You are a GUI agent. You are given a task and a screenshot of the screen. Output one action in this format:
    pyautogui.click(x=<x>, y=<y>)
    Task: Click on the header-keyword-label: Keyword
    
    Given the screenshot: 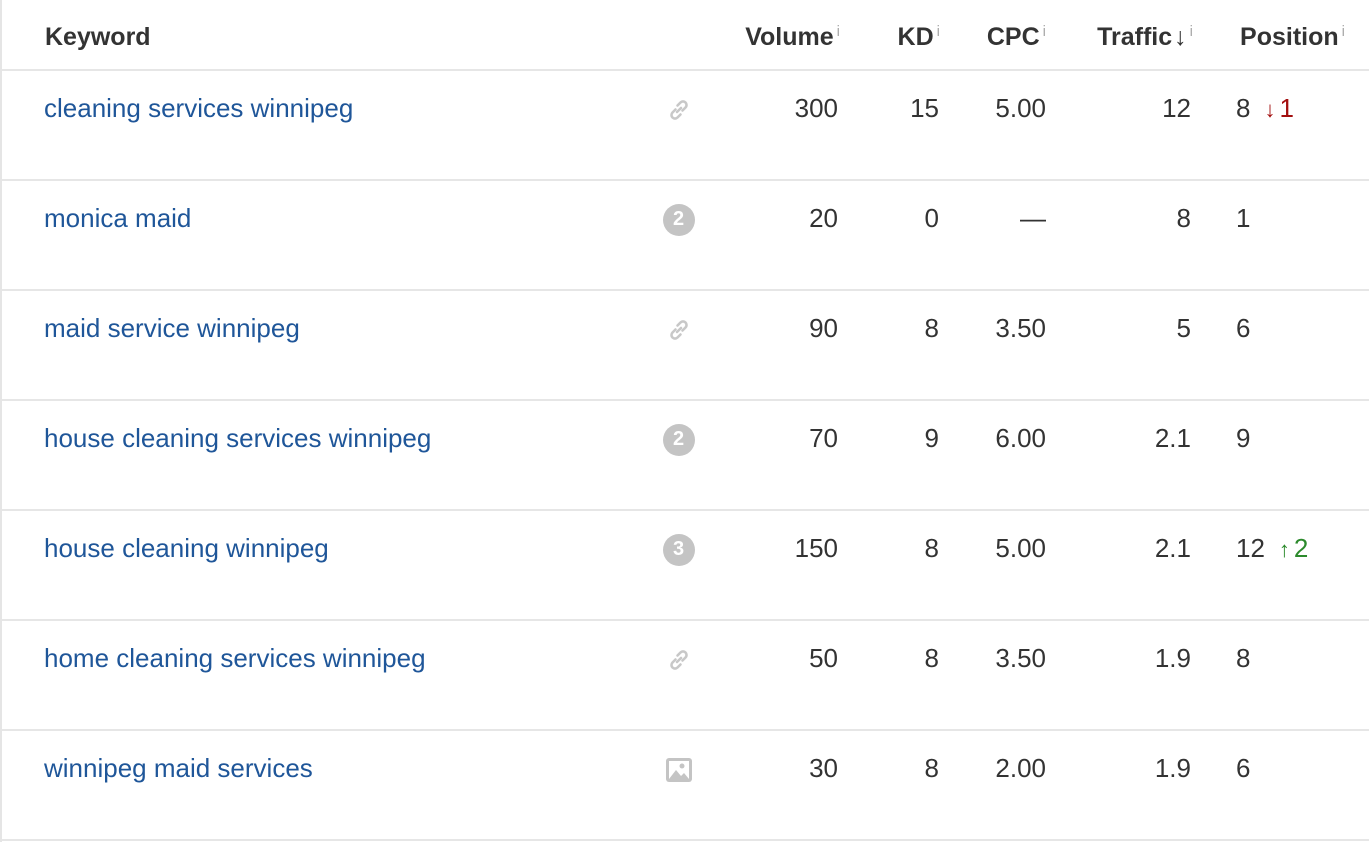 What is the action you would take?
    pyautogui.click(x=98, y=37)
    